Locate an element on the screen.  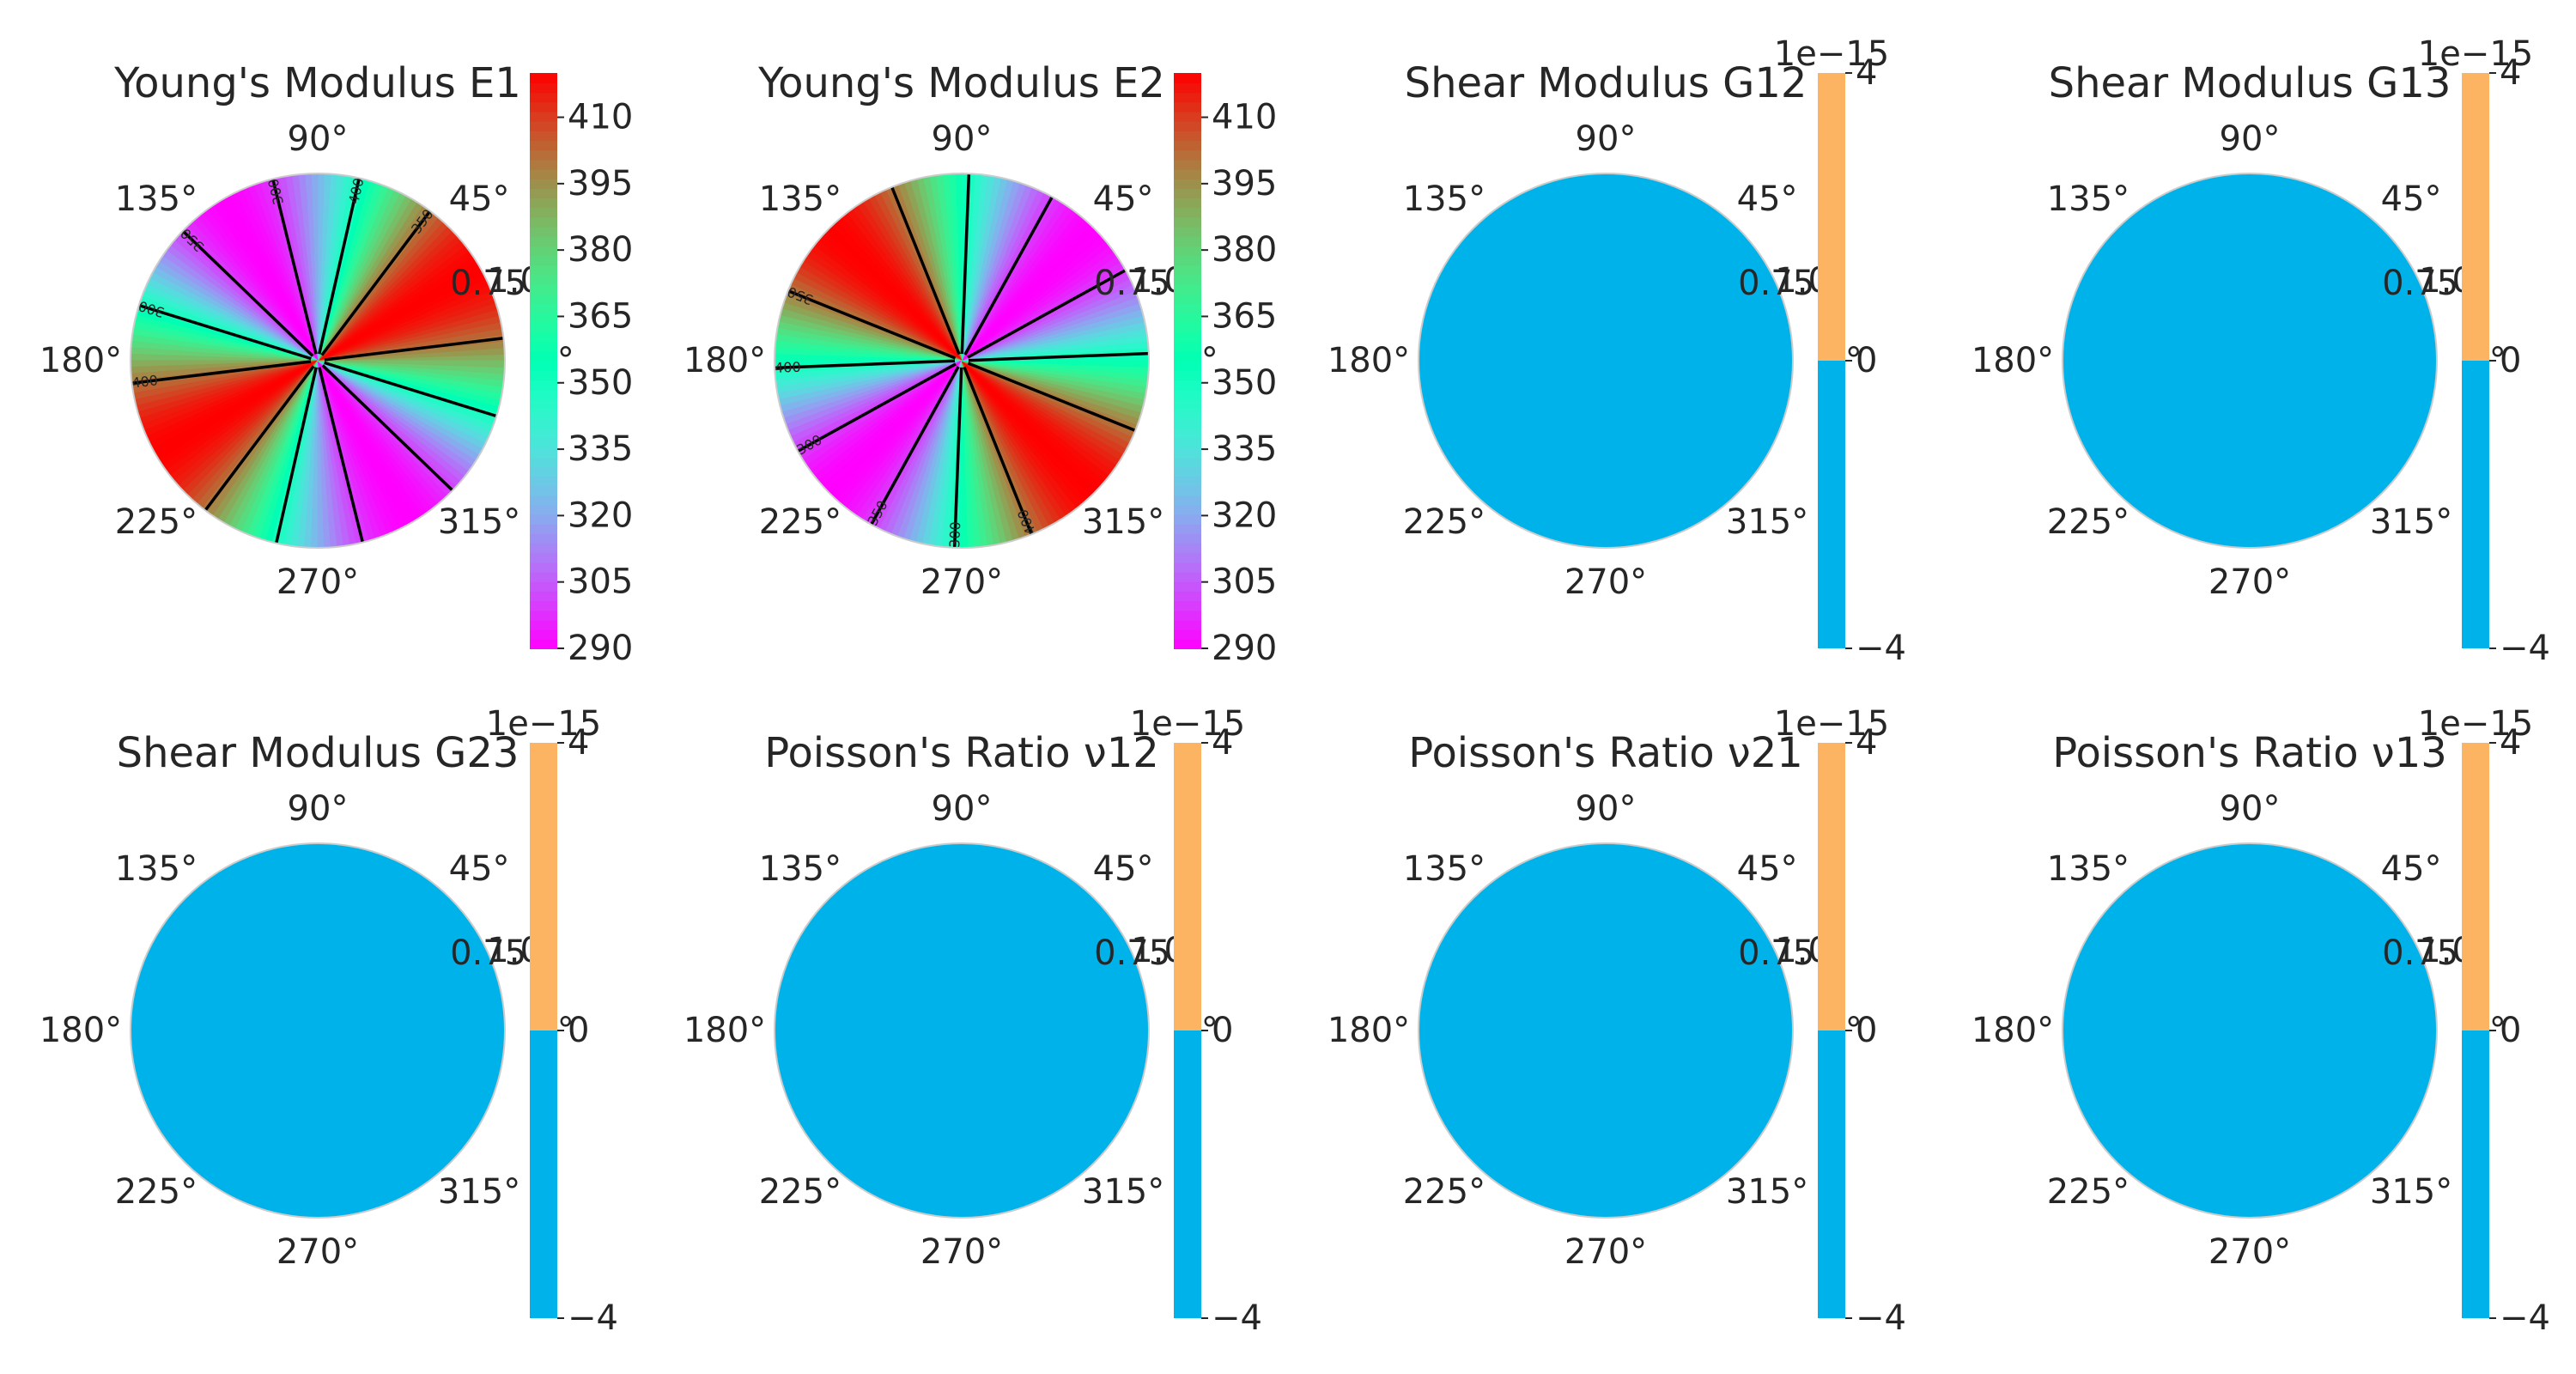
colorbar-tick-label: 365 is located at coordinates (600, 316).